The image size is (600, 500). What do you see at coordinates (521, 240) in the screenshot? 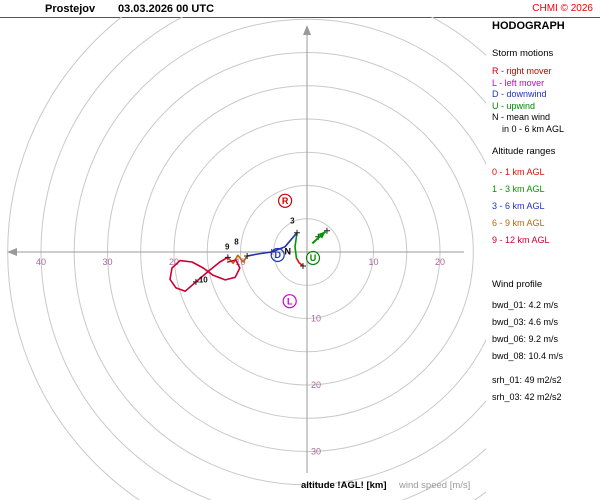
I see `altitude-range-4: 9 - 12 km AGL` at bounding box center [521, 240].